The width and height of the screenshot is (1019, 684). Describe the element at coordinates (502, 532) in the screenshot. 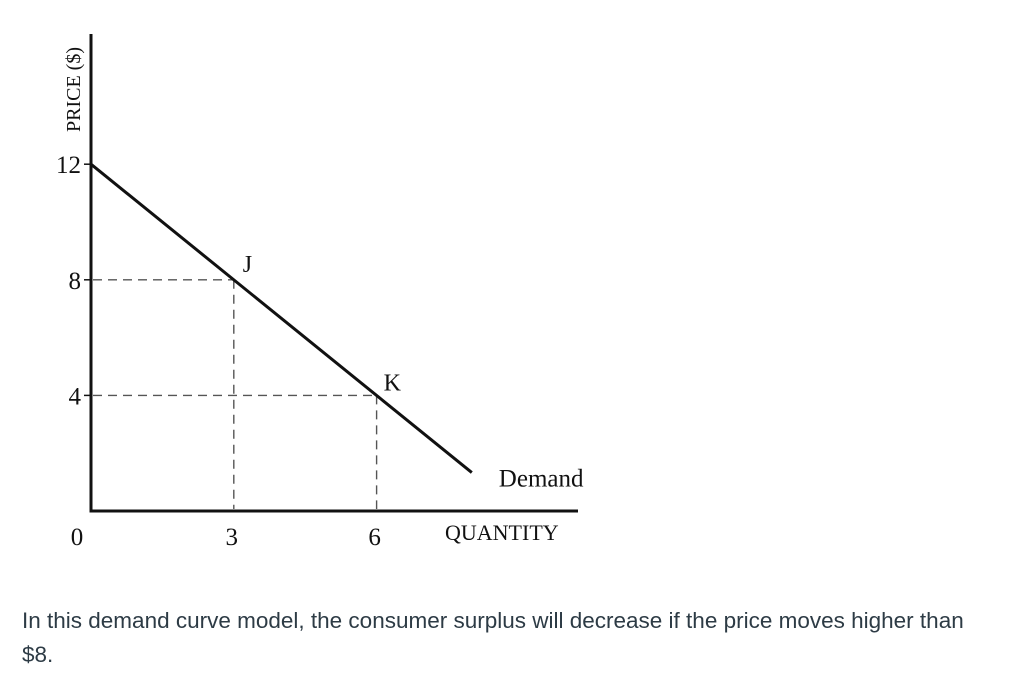

I see `x-axis-title: QUANTITY` at that location.